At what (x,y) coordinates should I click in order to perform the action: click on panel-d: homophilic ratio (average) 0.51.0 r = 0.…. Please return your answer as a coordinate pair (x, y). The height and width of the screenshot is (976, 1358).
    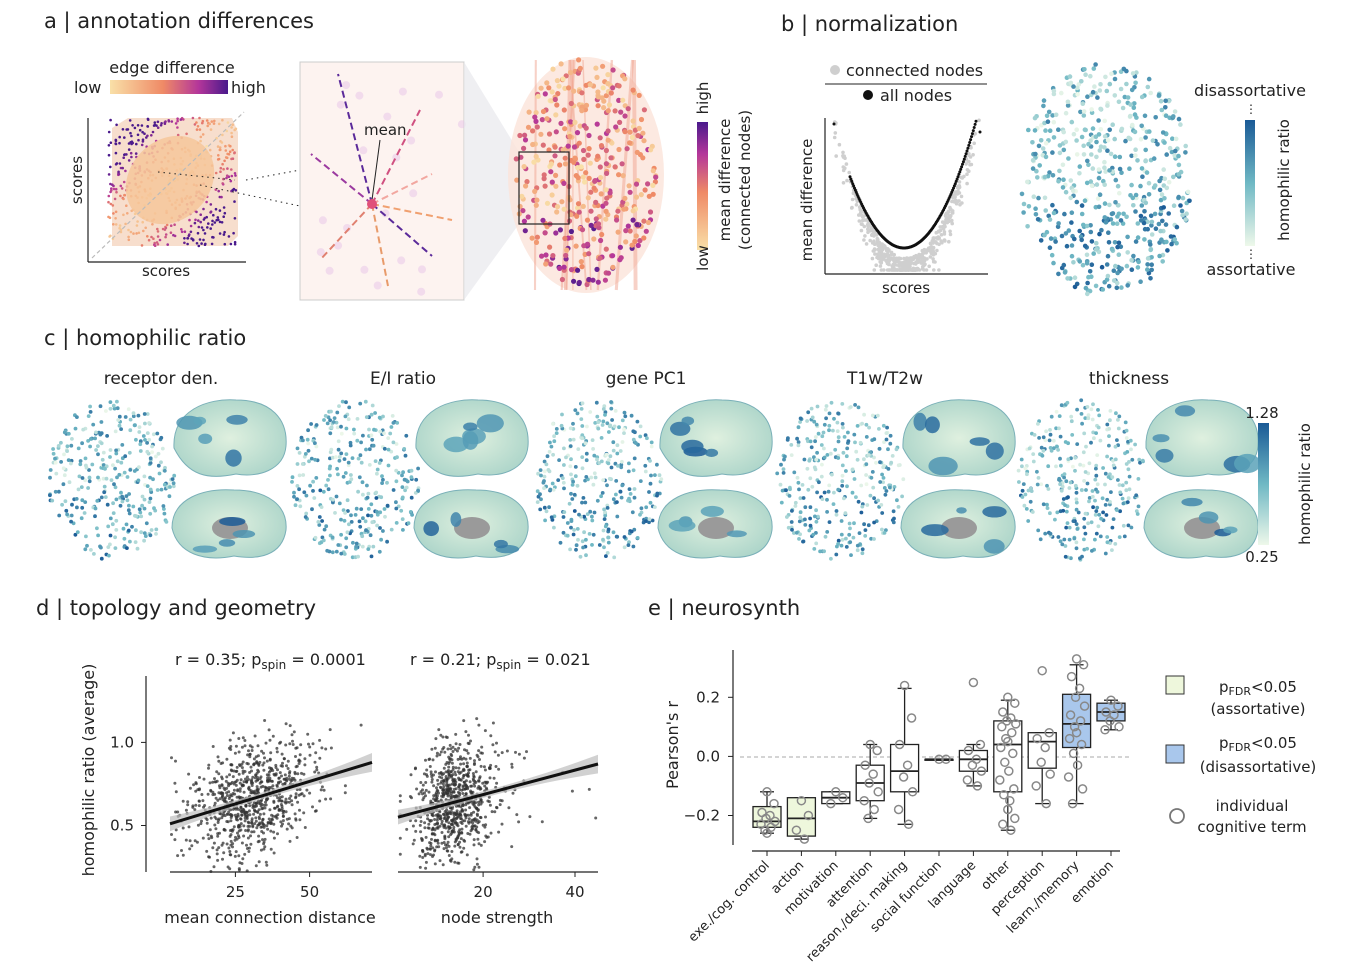
    Looking at the image, I should click on (339, 788).